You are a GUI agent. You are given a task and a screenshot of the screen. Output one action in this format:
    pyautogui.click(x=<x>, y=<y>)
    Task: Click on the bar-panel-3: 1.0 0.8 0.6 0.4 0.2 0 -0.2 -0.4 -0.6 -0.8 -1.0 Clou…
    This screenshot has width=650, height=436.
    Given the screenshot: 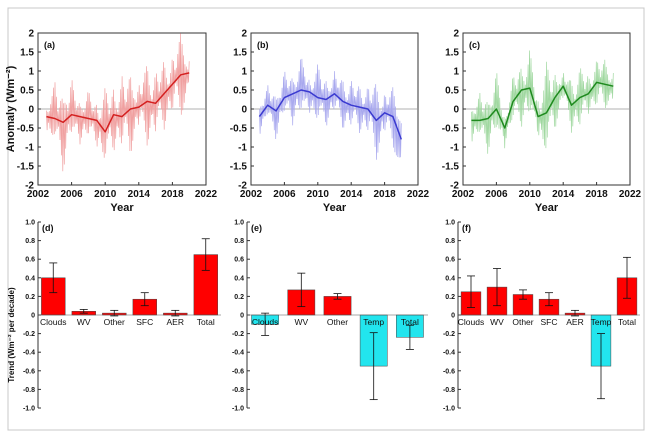 What is the action you would take?
    pyautogui.click(x=114, y=316)
    